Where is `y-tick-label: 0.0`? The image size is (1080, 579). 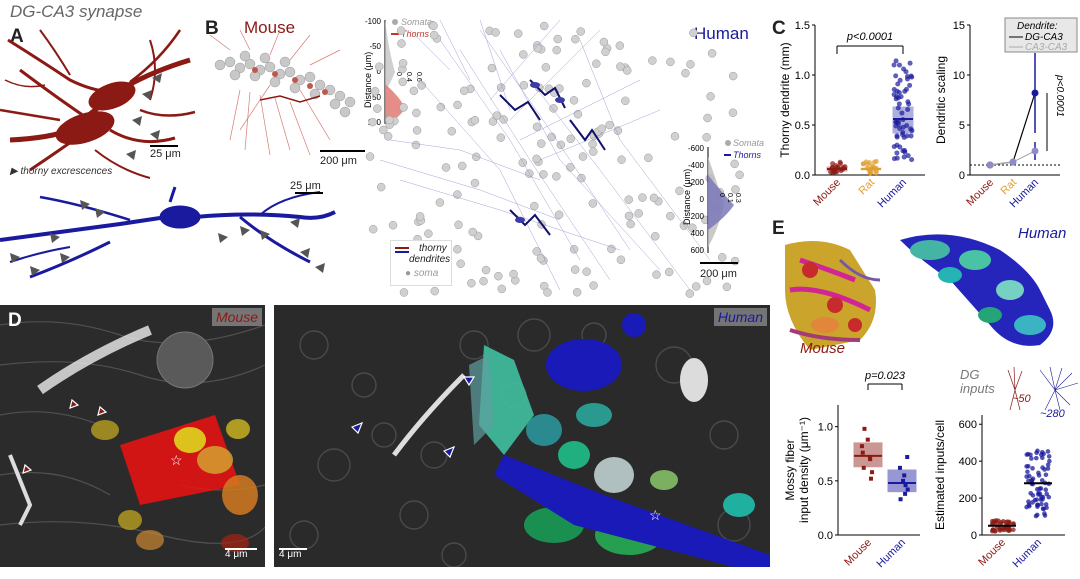 y-tick-label: 0.0 is located at coordinates (825, 536).